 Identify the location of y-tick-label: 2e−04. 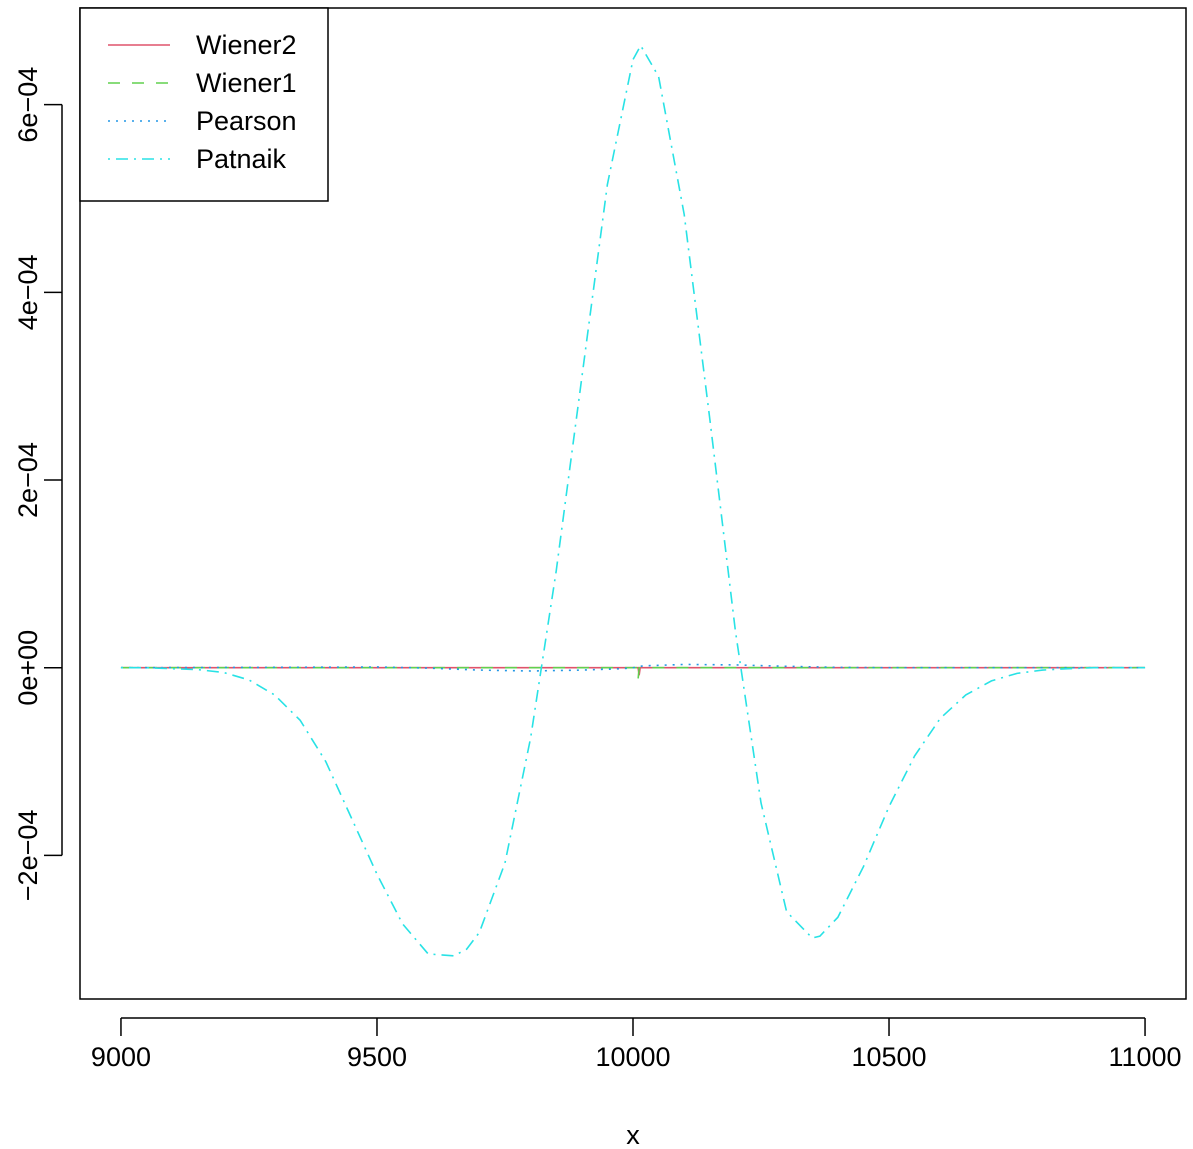
(28, 480).